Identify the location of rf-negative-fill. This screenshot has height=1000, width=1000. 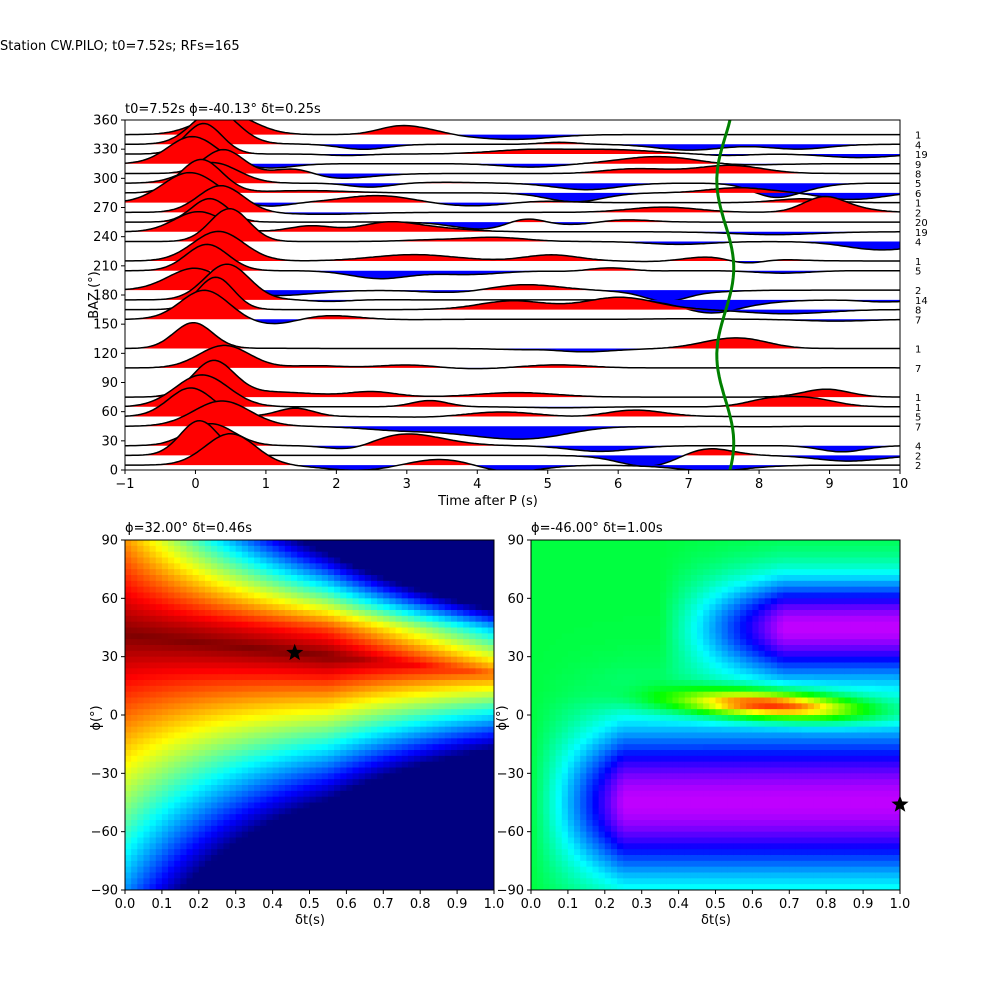
(512, 448).